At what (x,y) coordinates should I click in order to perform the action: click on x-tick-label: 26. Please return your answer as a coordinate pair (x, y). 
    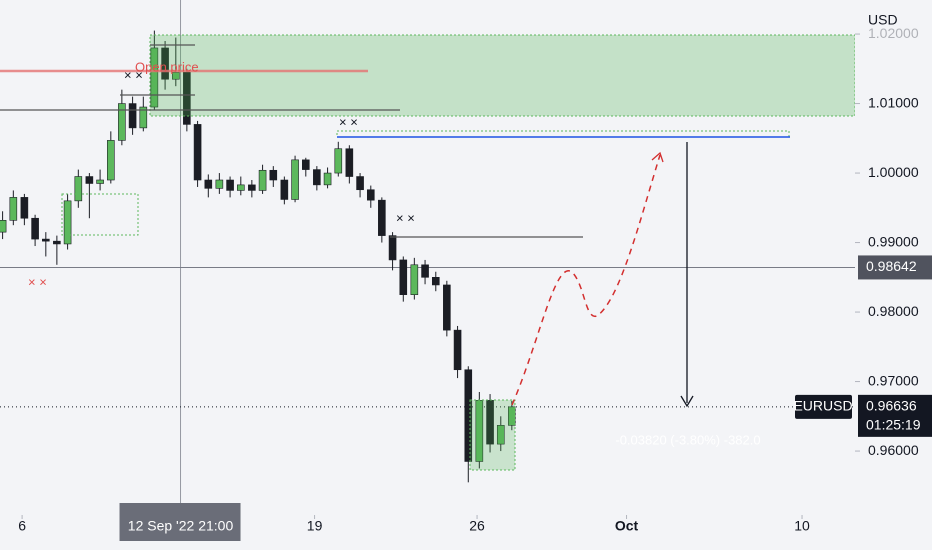
    Looking at the image, I should click on (477, 526).